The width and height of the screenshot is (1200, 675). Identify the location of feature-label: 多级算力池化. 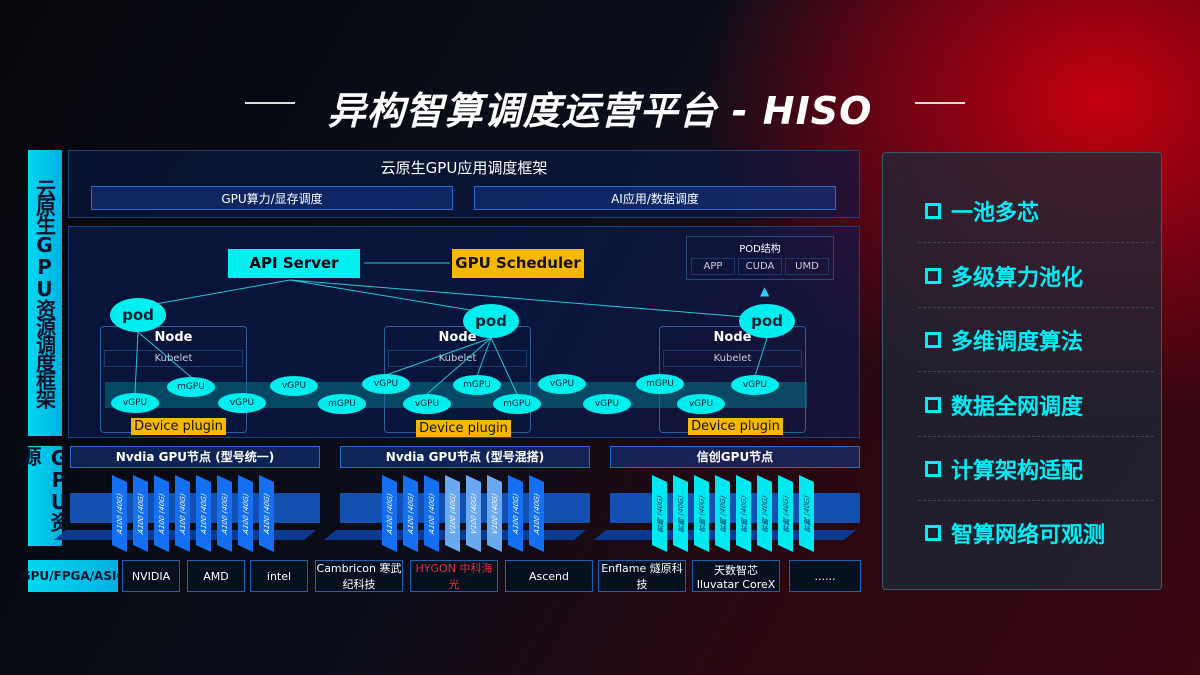
(1017, 278).